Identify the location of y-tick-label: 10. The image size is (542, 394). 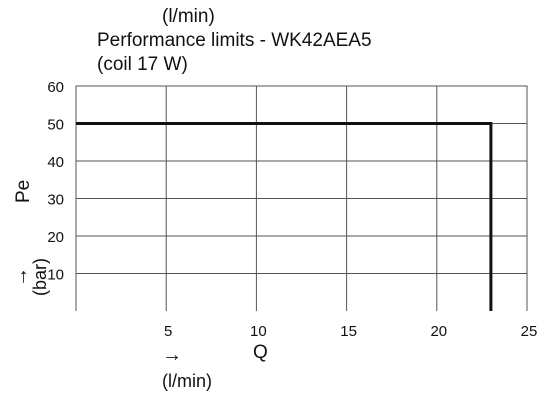
(55, 275).